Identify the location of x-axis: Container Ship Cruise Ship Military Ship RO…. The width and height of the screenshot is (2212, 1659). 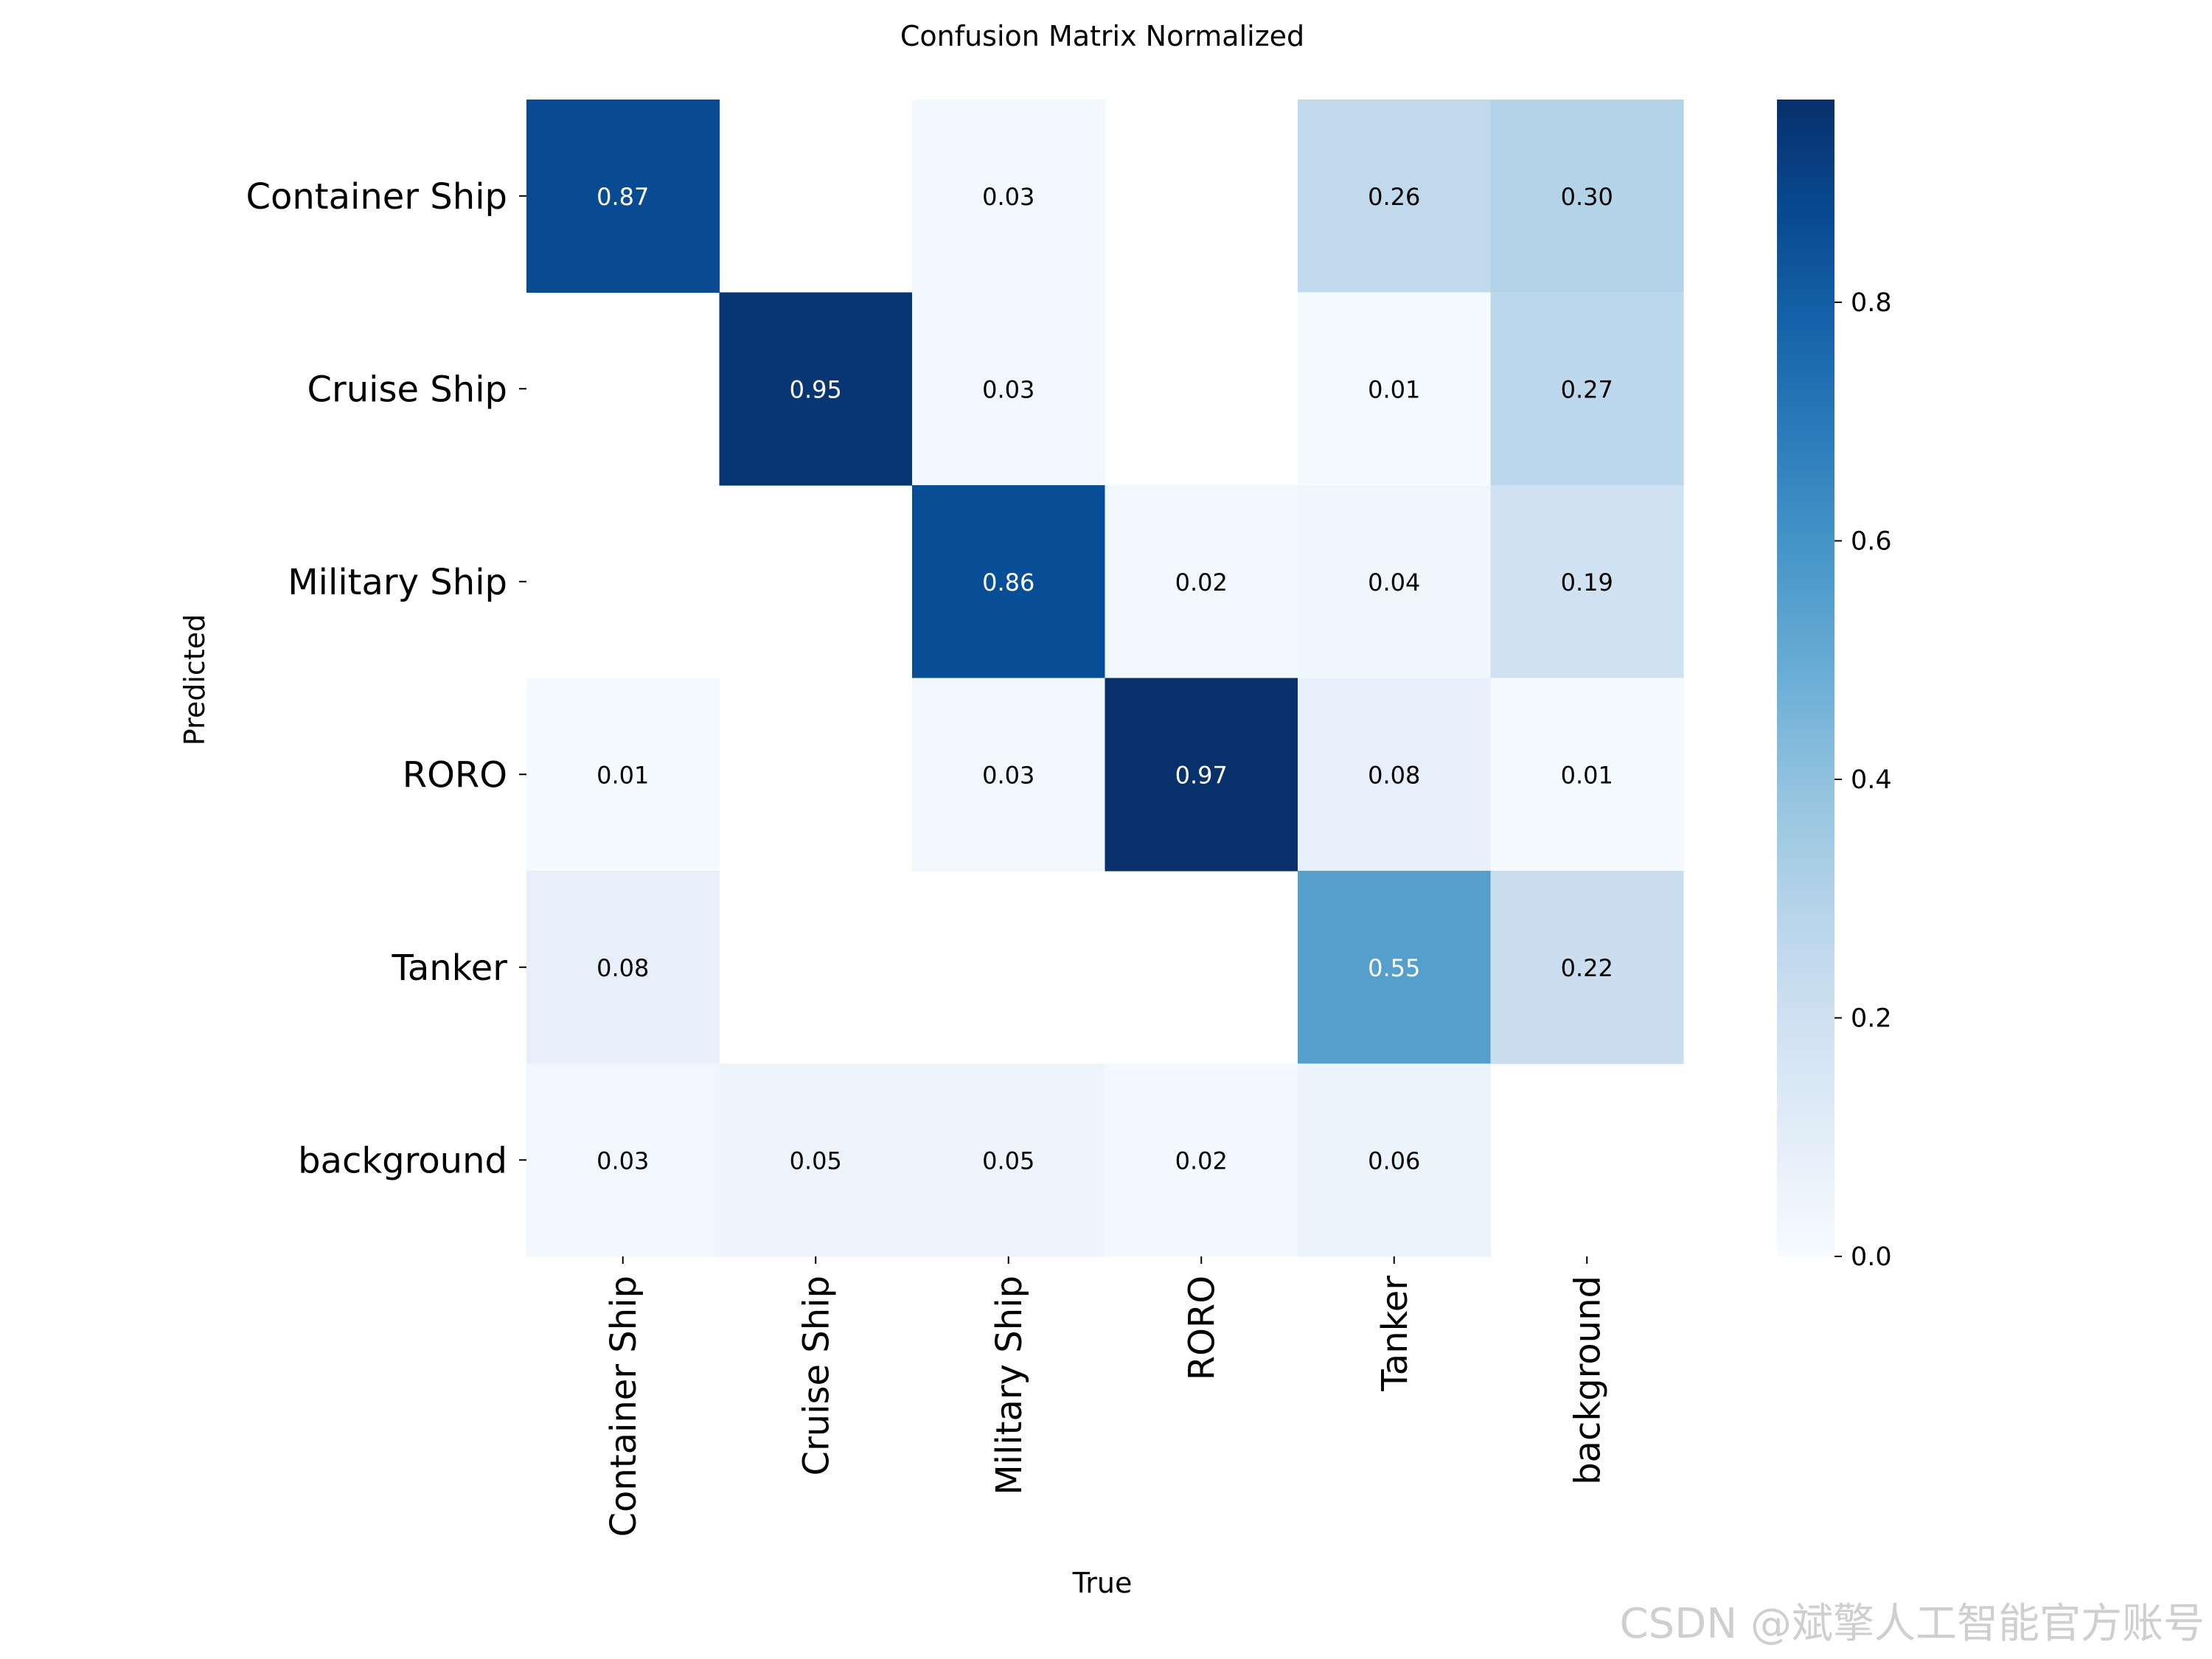
(1105, 1396).